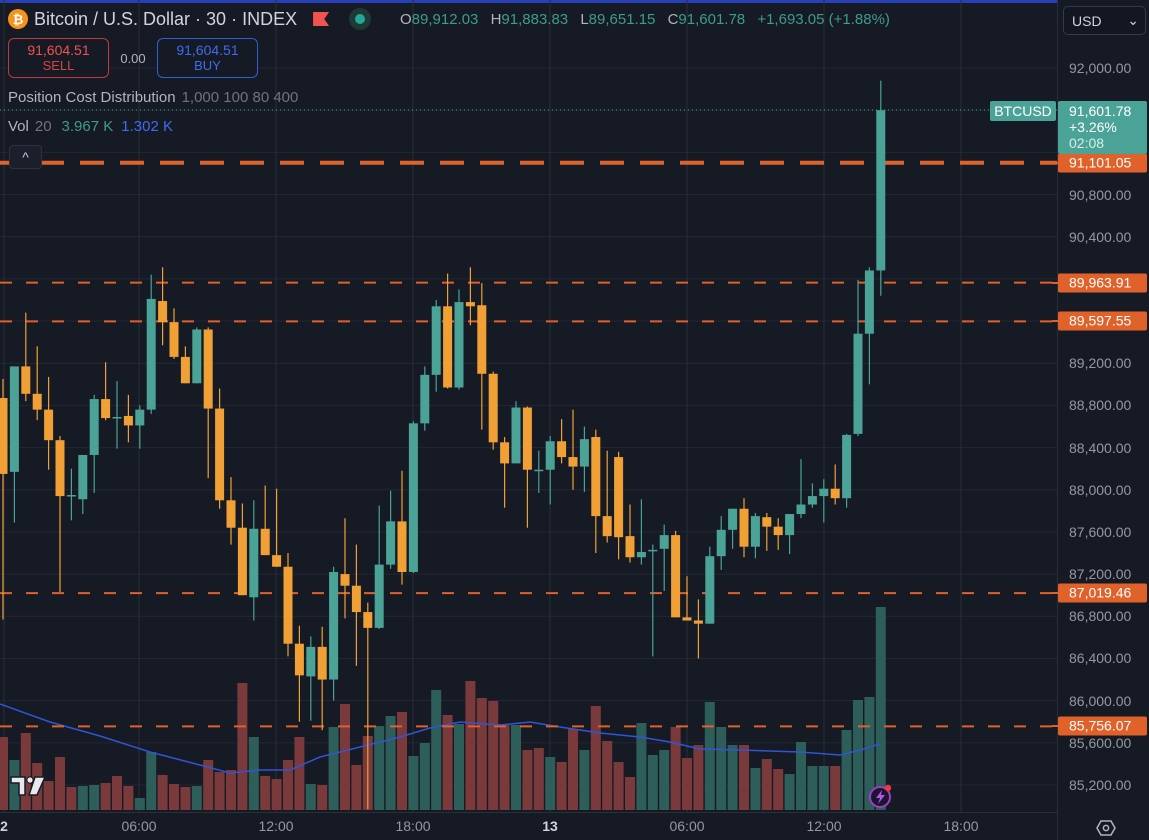 This screenshot has width=1149, height=840. What do you see at coordinates (1100, 784) in the screenshot?
I see `price-tick-label: 85,200.00` at bounding box center [1100, 784].